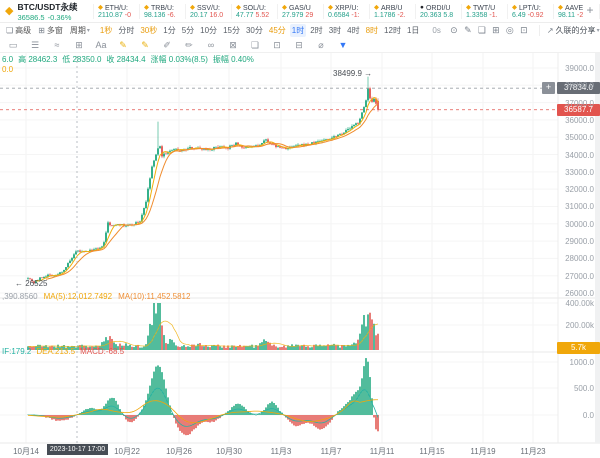  What do you see at coordinates (245, 15) in the screenshot?
I see `ticker-price: 47.77` at bounding box center [245, 15].